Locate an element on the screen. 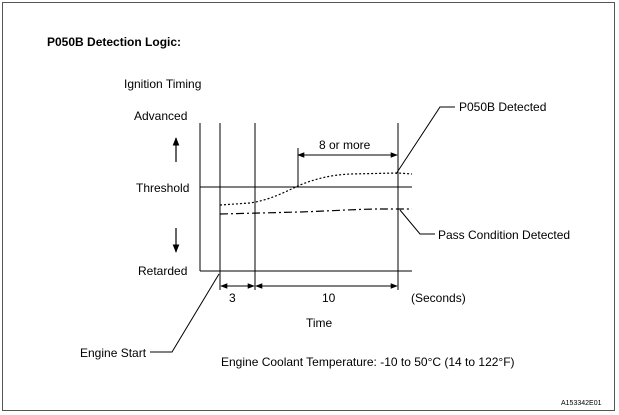 This screenshot has width=619, height=415. segment-10-label: 10 is located at coordinates (329, 298).